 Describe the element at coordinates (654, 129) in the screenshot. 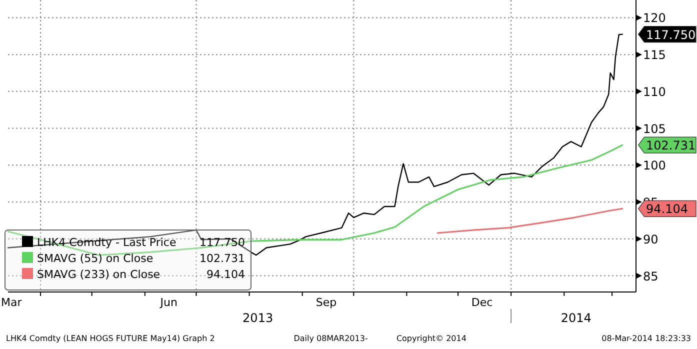

I see `y-tick-label: 105` at that location.